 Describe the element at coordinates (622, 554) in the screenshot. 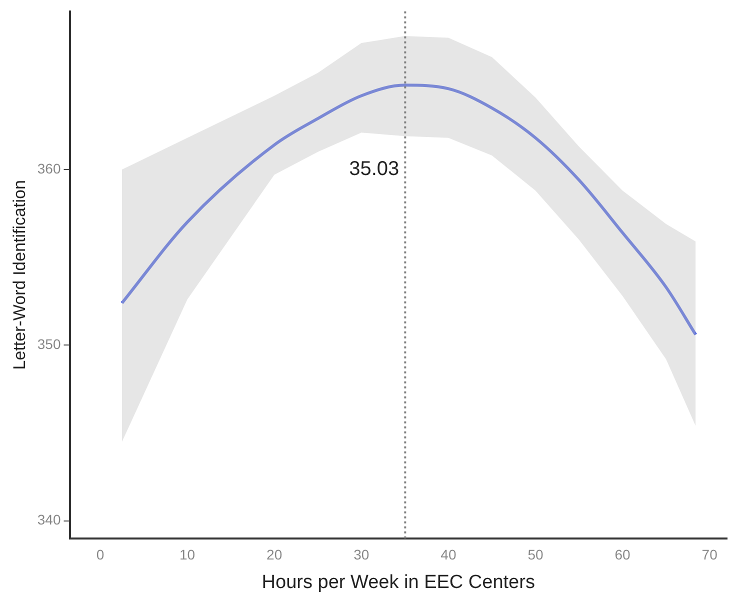

I see `x-tick-label: 60` at that location.